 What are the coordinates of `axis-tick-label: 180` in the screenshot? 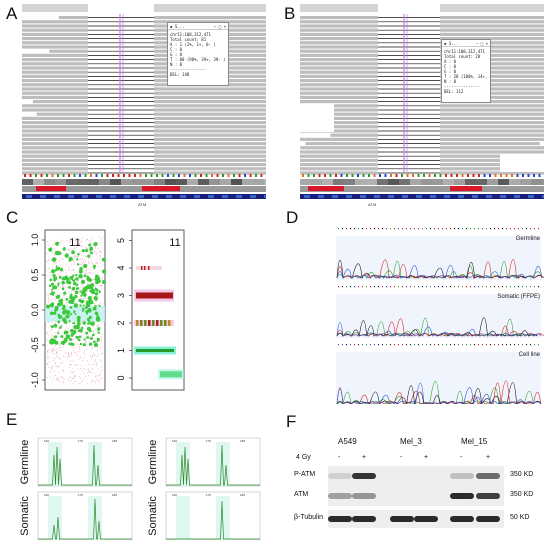 It's located at (242, 495).